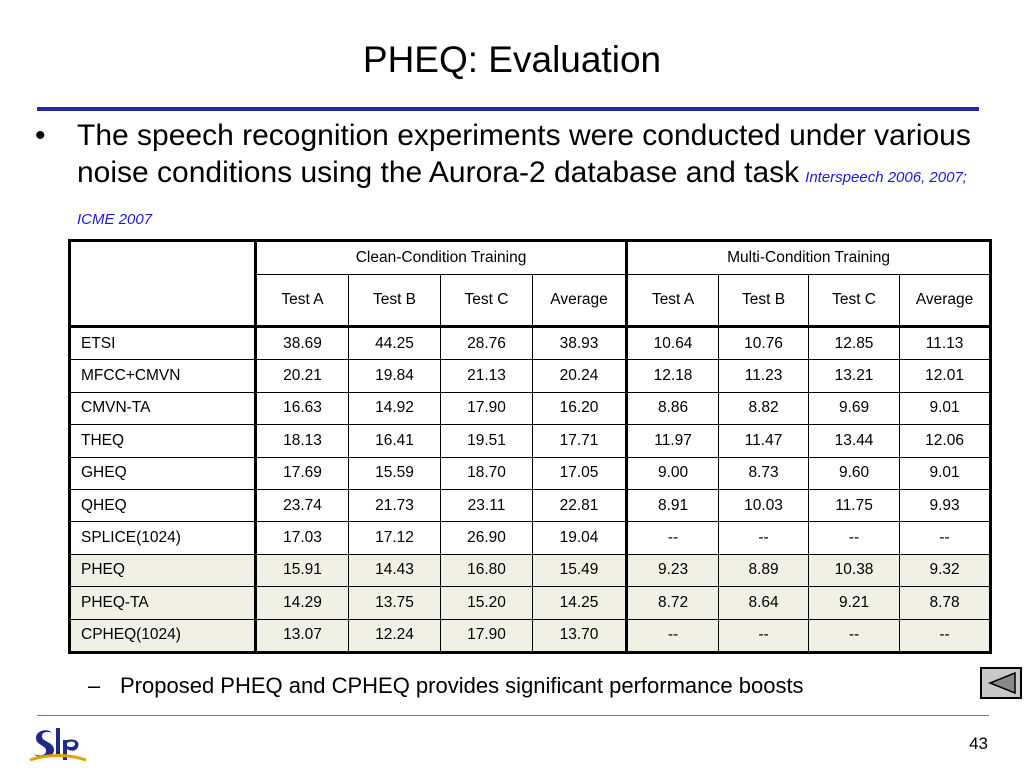 This screenshot has height=768, width=1024. I want to click on table-cell: 8.73, so click(764, 473).